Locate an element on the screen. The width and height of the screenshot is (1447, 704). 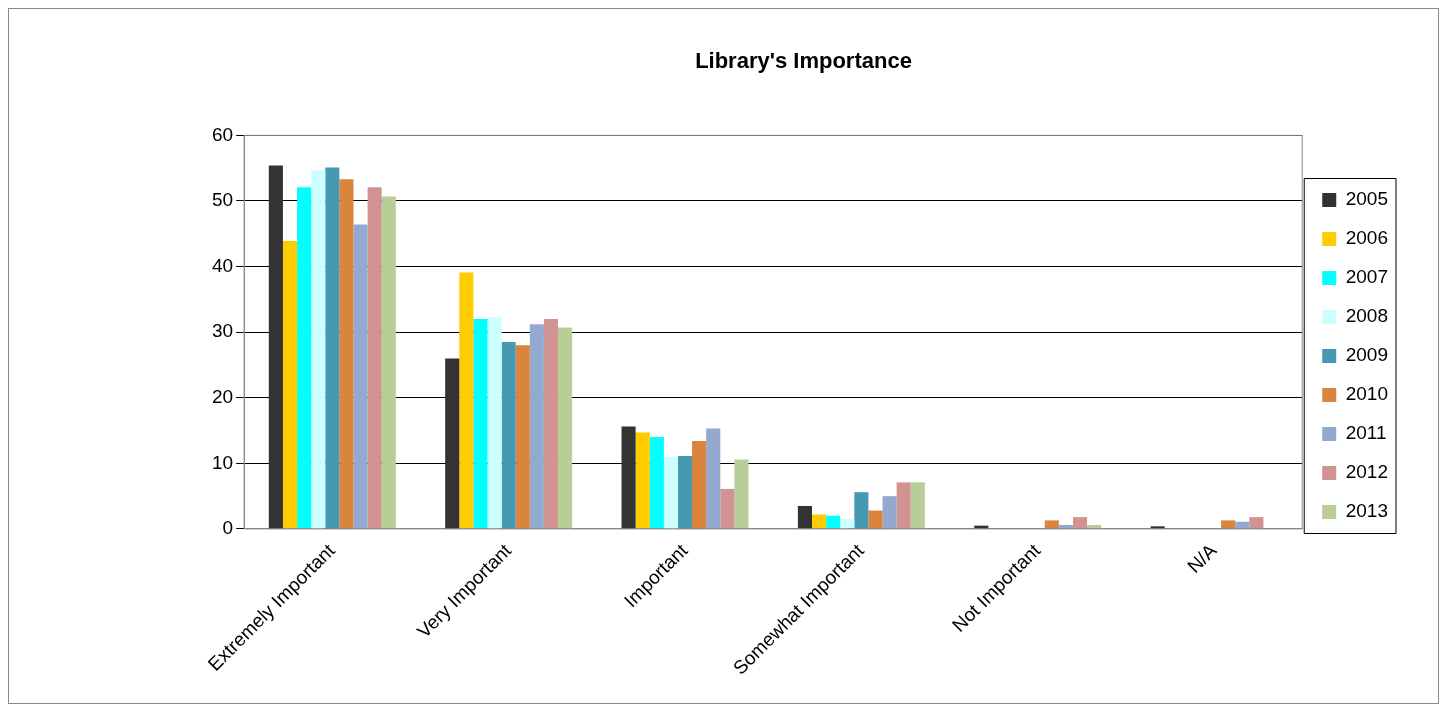
legend-label: 2006 is located at coordinates (1367, 238).